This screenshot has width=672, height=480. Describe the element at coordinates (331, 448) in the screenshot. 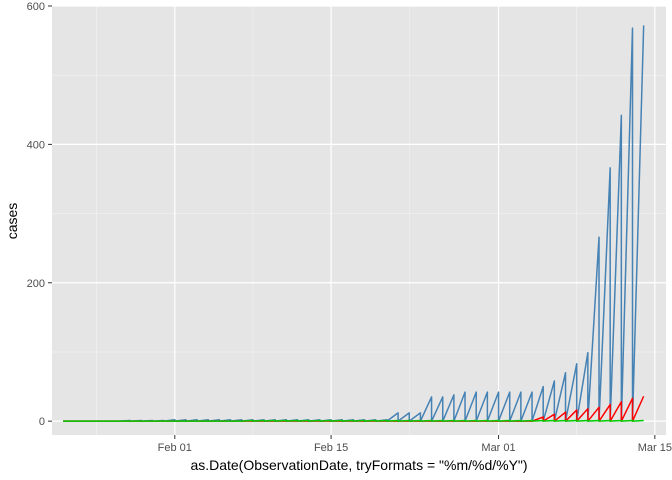

I see `x-tick-label: Feb 15` at that location.